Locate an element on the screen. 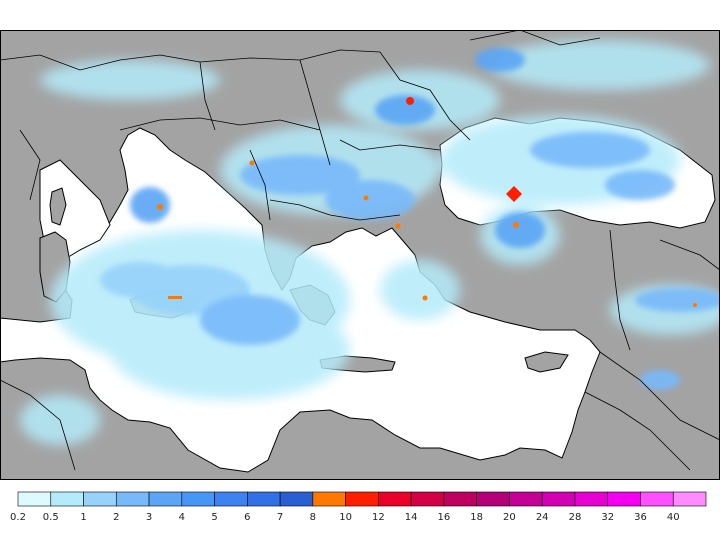 The height and width of the screenshot is (540, 720). legend-tick-label: 32 is located at coordinates (607, 517).